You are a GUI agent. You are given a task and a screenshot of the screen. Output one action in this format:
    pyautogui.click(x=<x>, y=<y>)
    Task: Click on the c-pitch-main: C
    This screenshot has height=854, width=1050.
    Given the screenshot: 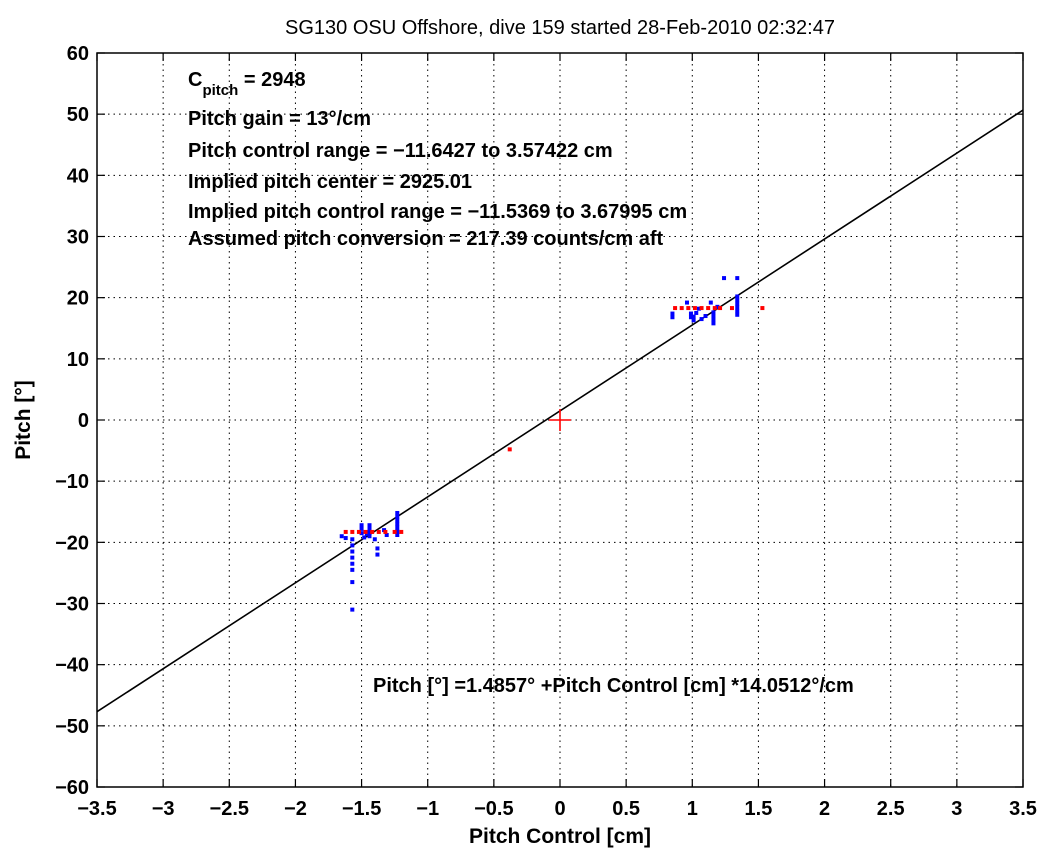 What is the action you would take?
    pyautogui.click(x=195, y=80)
    